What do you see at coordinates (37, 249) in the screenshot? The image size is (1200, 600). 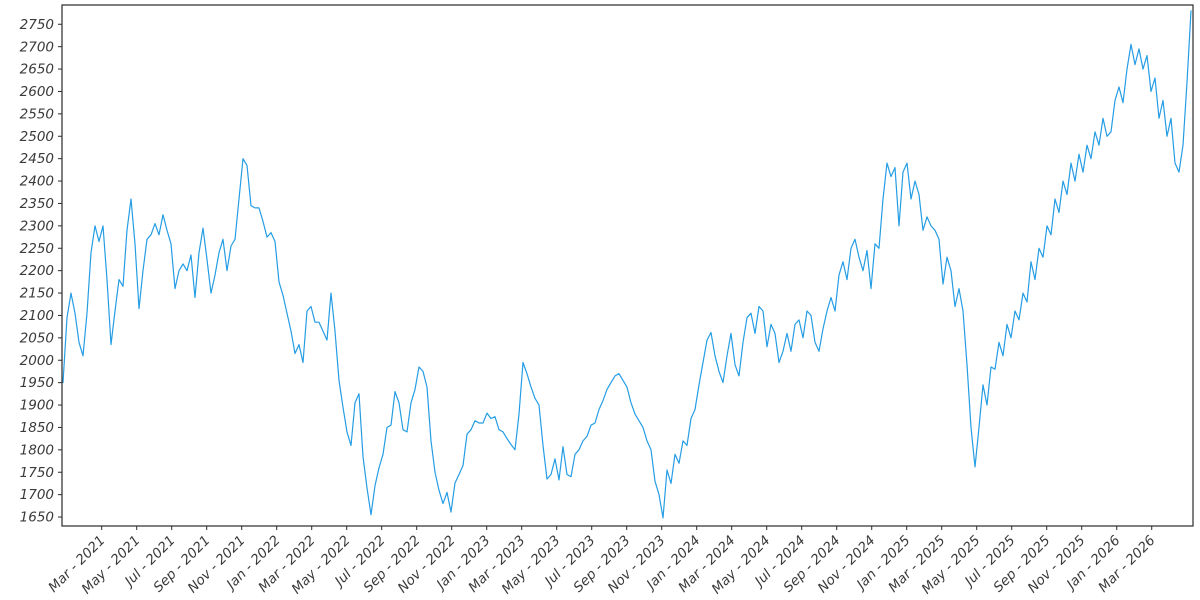 I see `y-tick-label: 2250` at bounding box center [37, 249].